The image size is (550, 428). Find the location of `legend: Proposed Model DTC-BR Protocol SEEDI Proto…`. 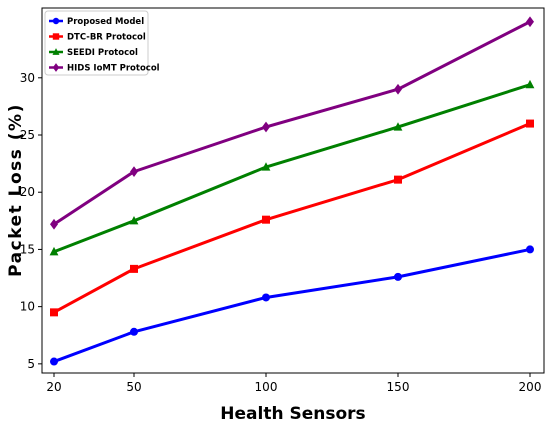

legend: Proposed Model DTC-BR Protocol SEEDI Proto… is located at coordinates (102, 43).